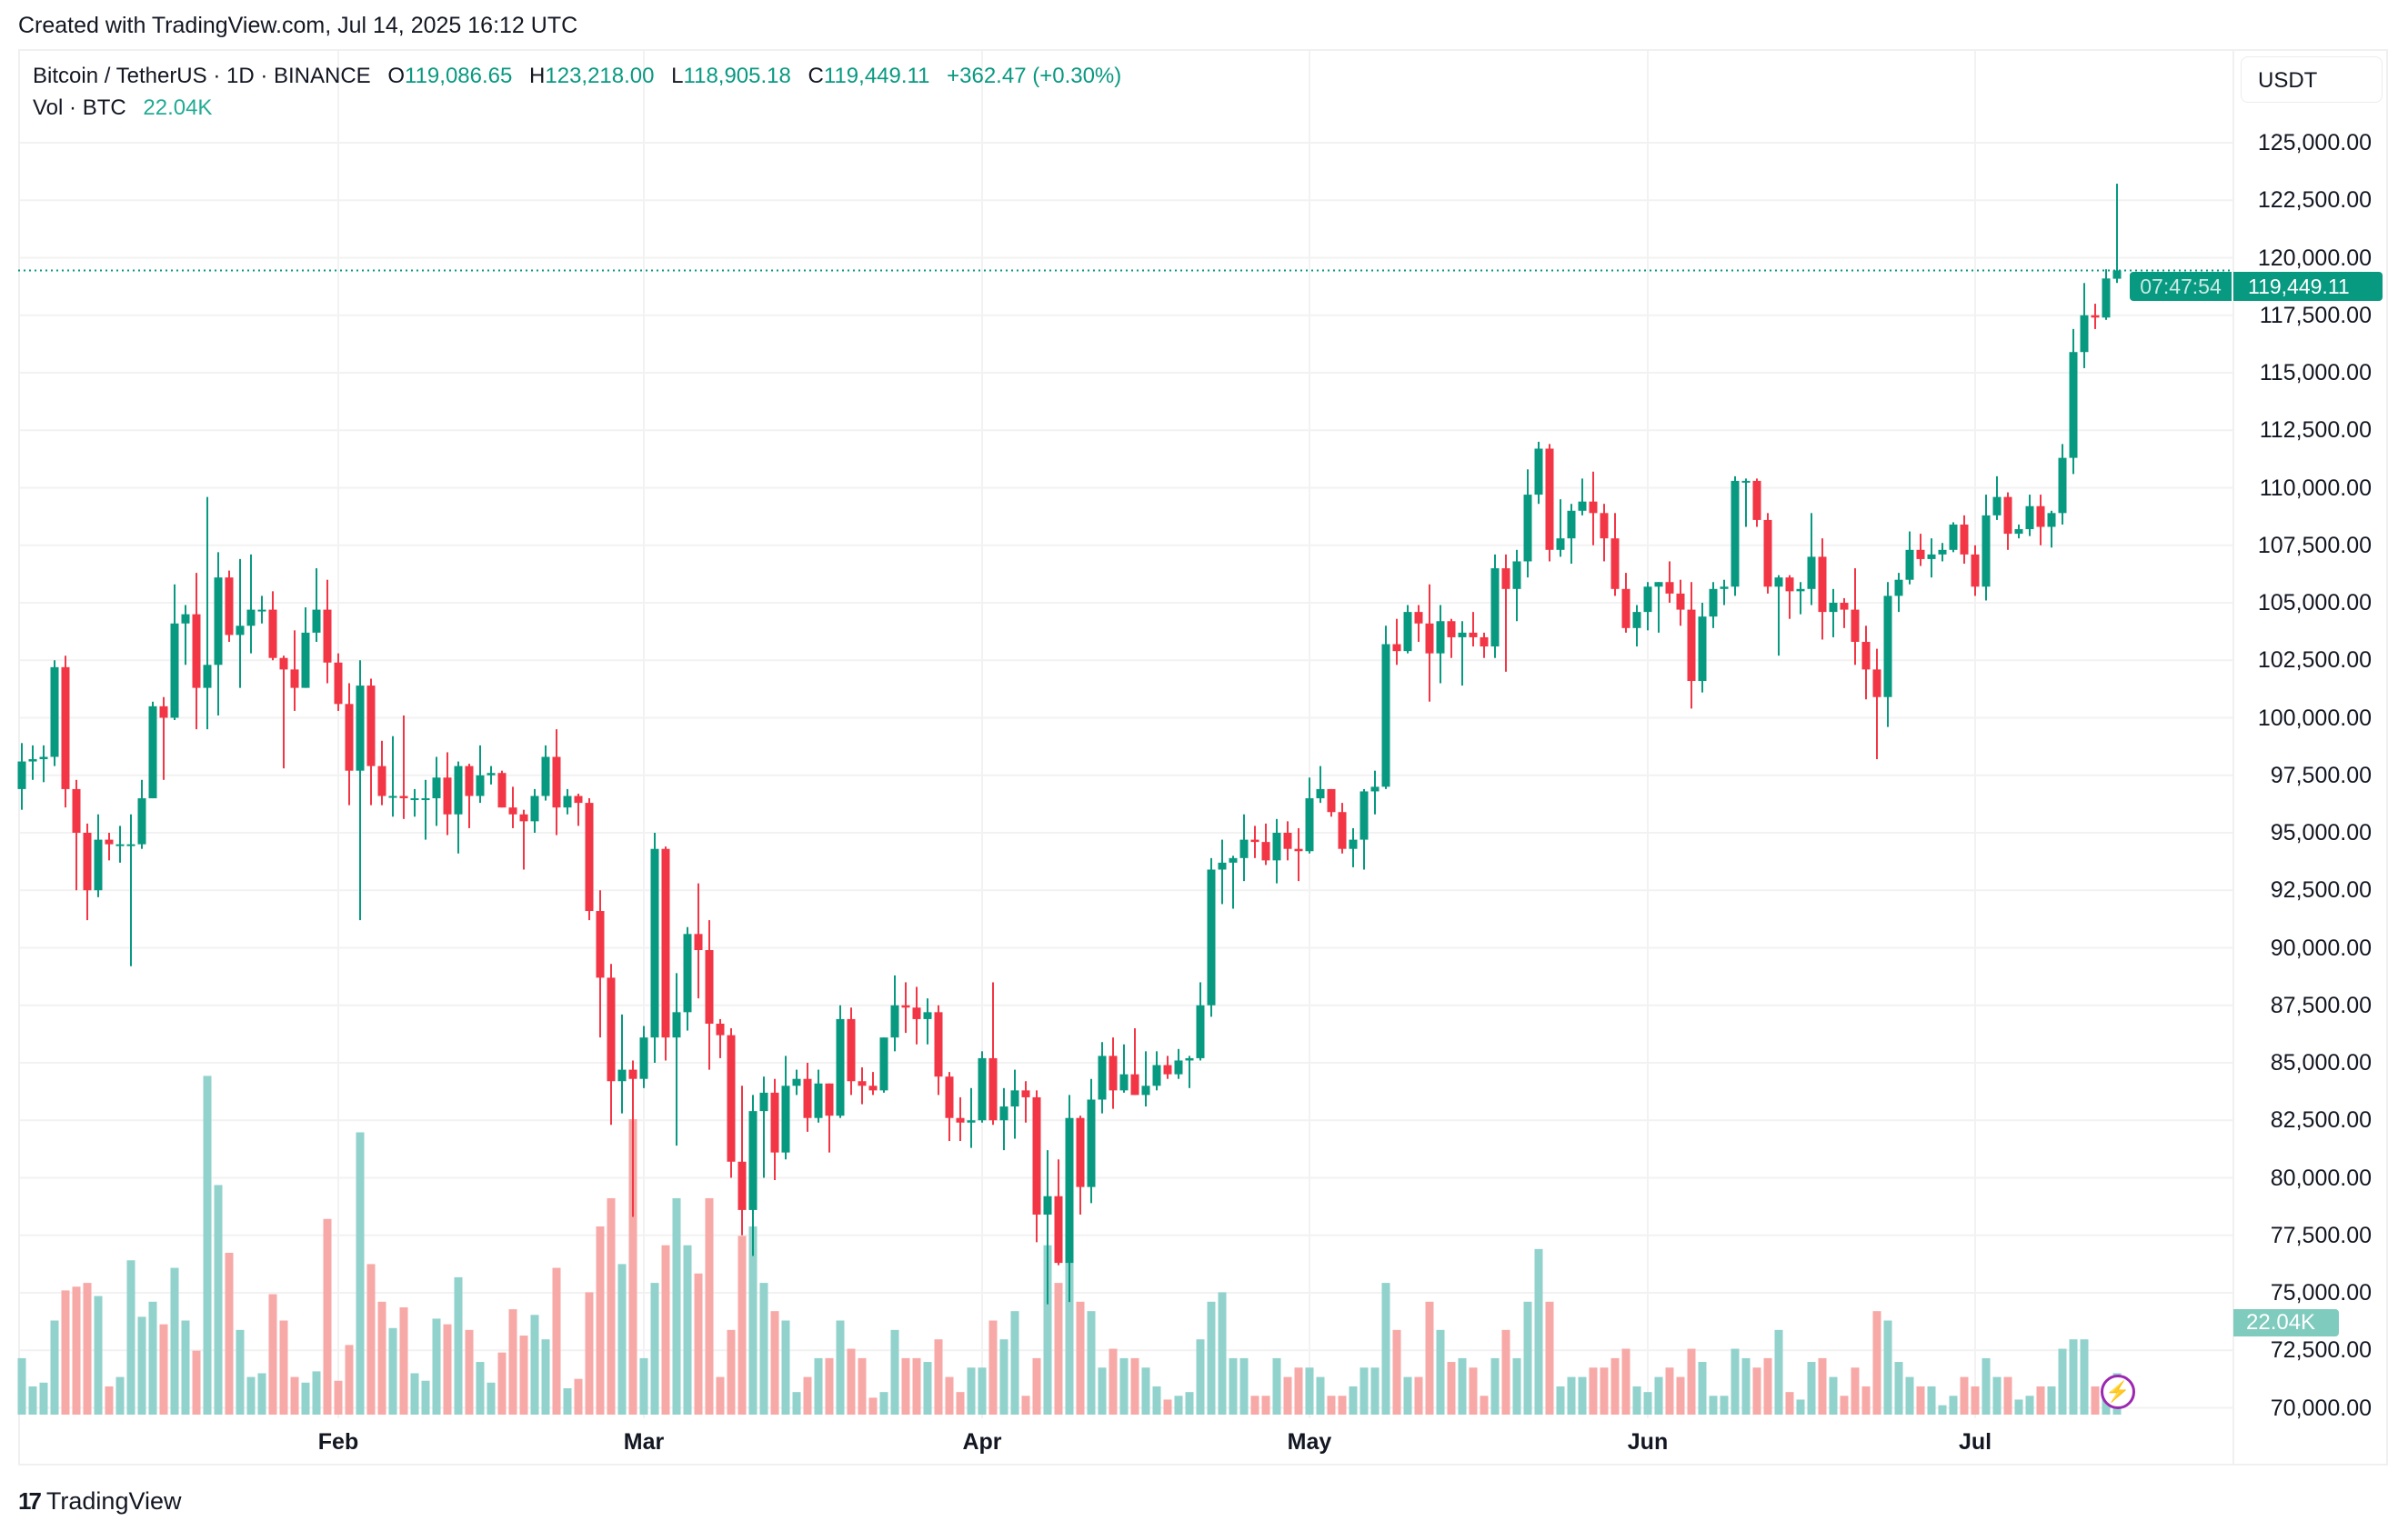 Image resolution: width=2408 pixels, height=1531 pixels. Describe the element at coordinates (2314, 545) in the screenshot. I see `price-tick-label: 107,500.00` at that location.